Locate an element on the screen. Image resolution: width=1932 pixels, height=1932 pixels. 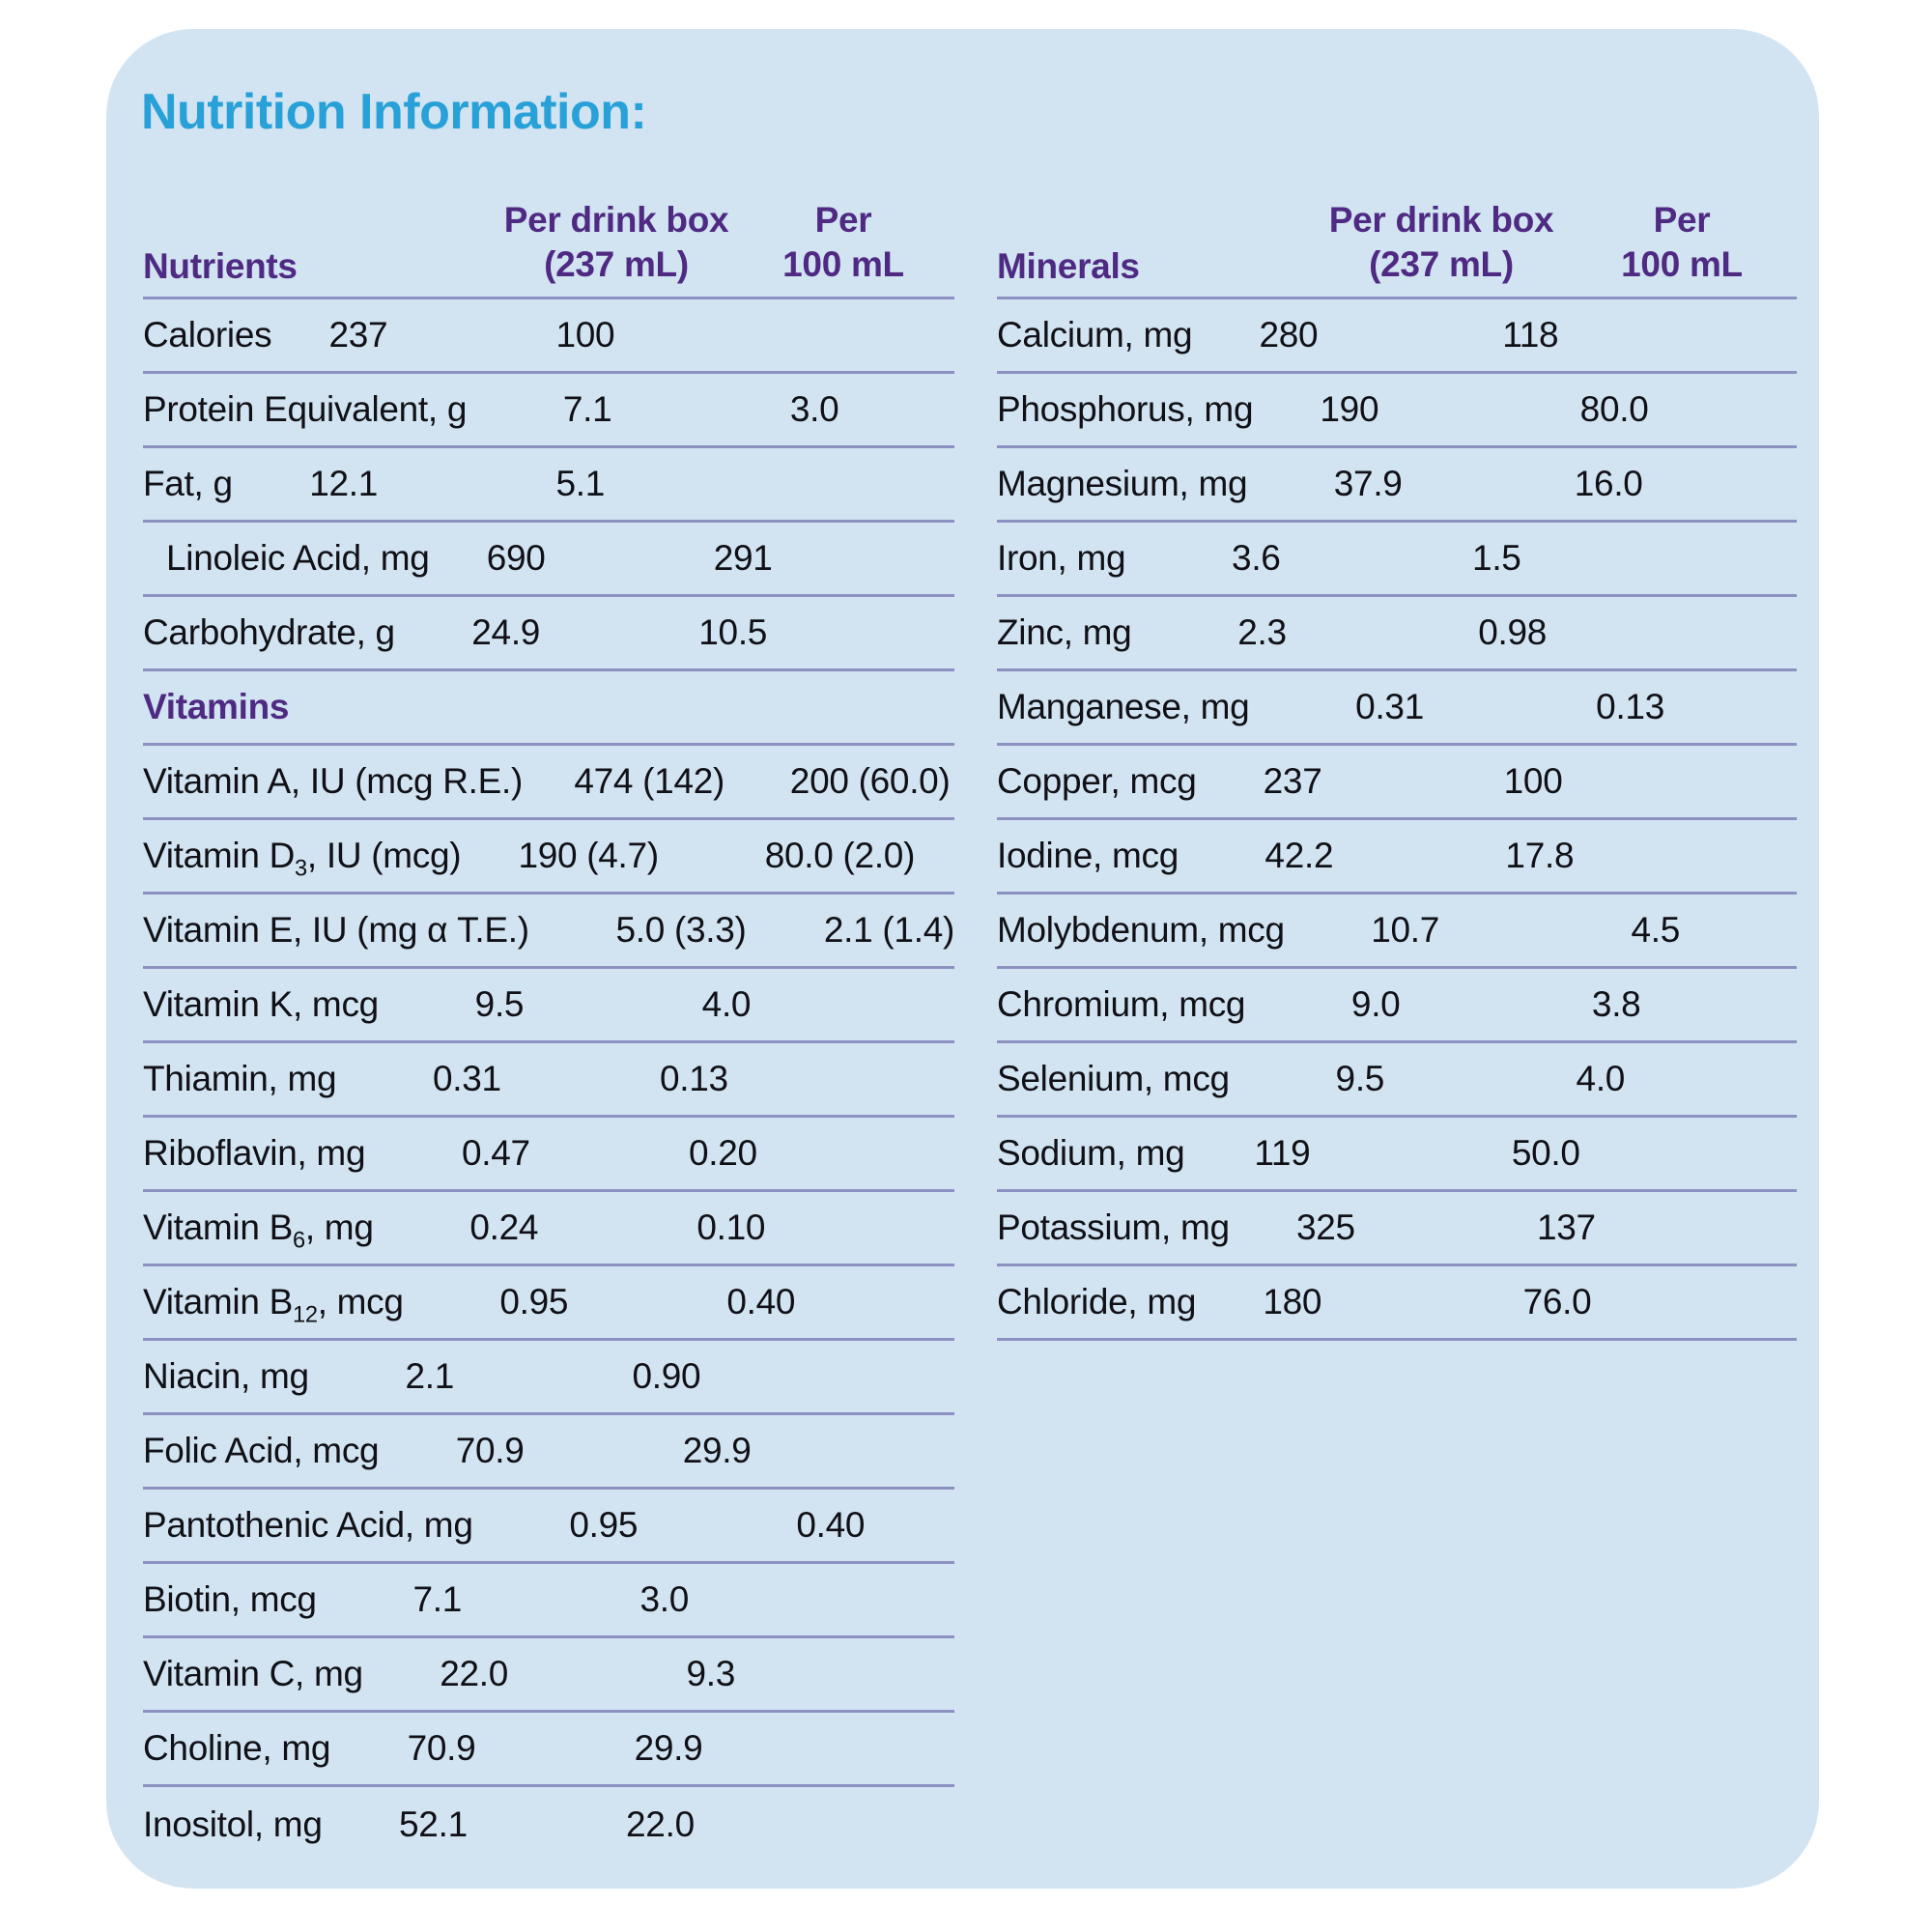
table-row: Niacin, mg 2.1 0.90 is located at coordinates (548, 1378).